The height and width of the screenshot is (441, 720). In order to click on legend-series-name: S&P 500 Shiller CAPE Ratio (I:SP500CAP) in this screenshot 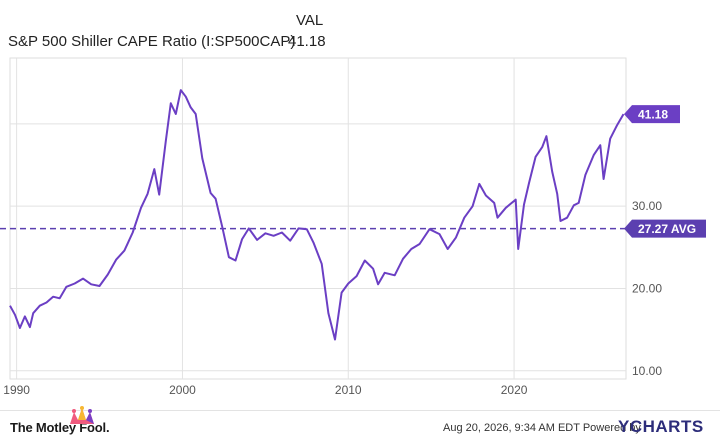, I will do `click(152, 41)`.